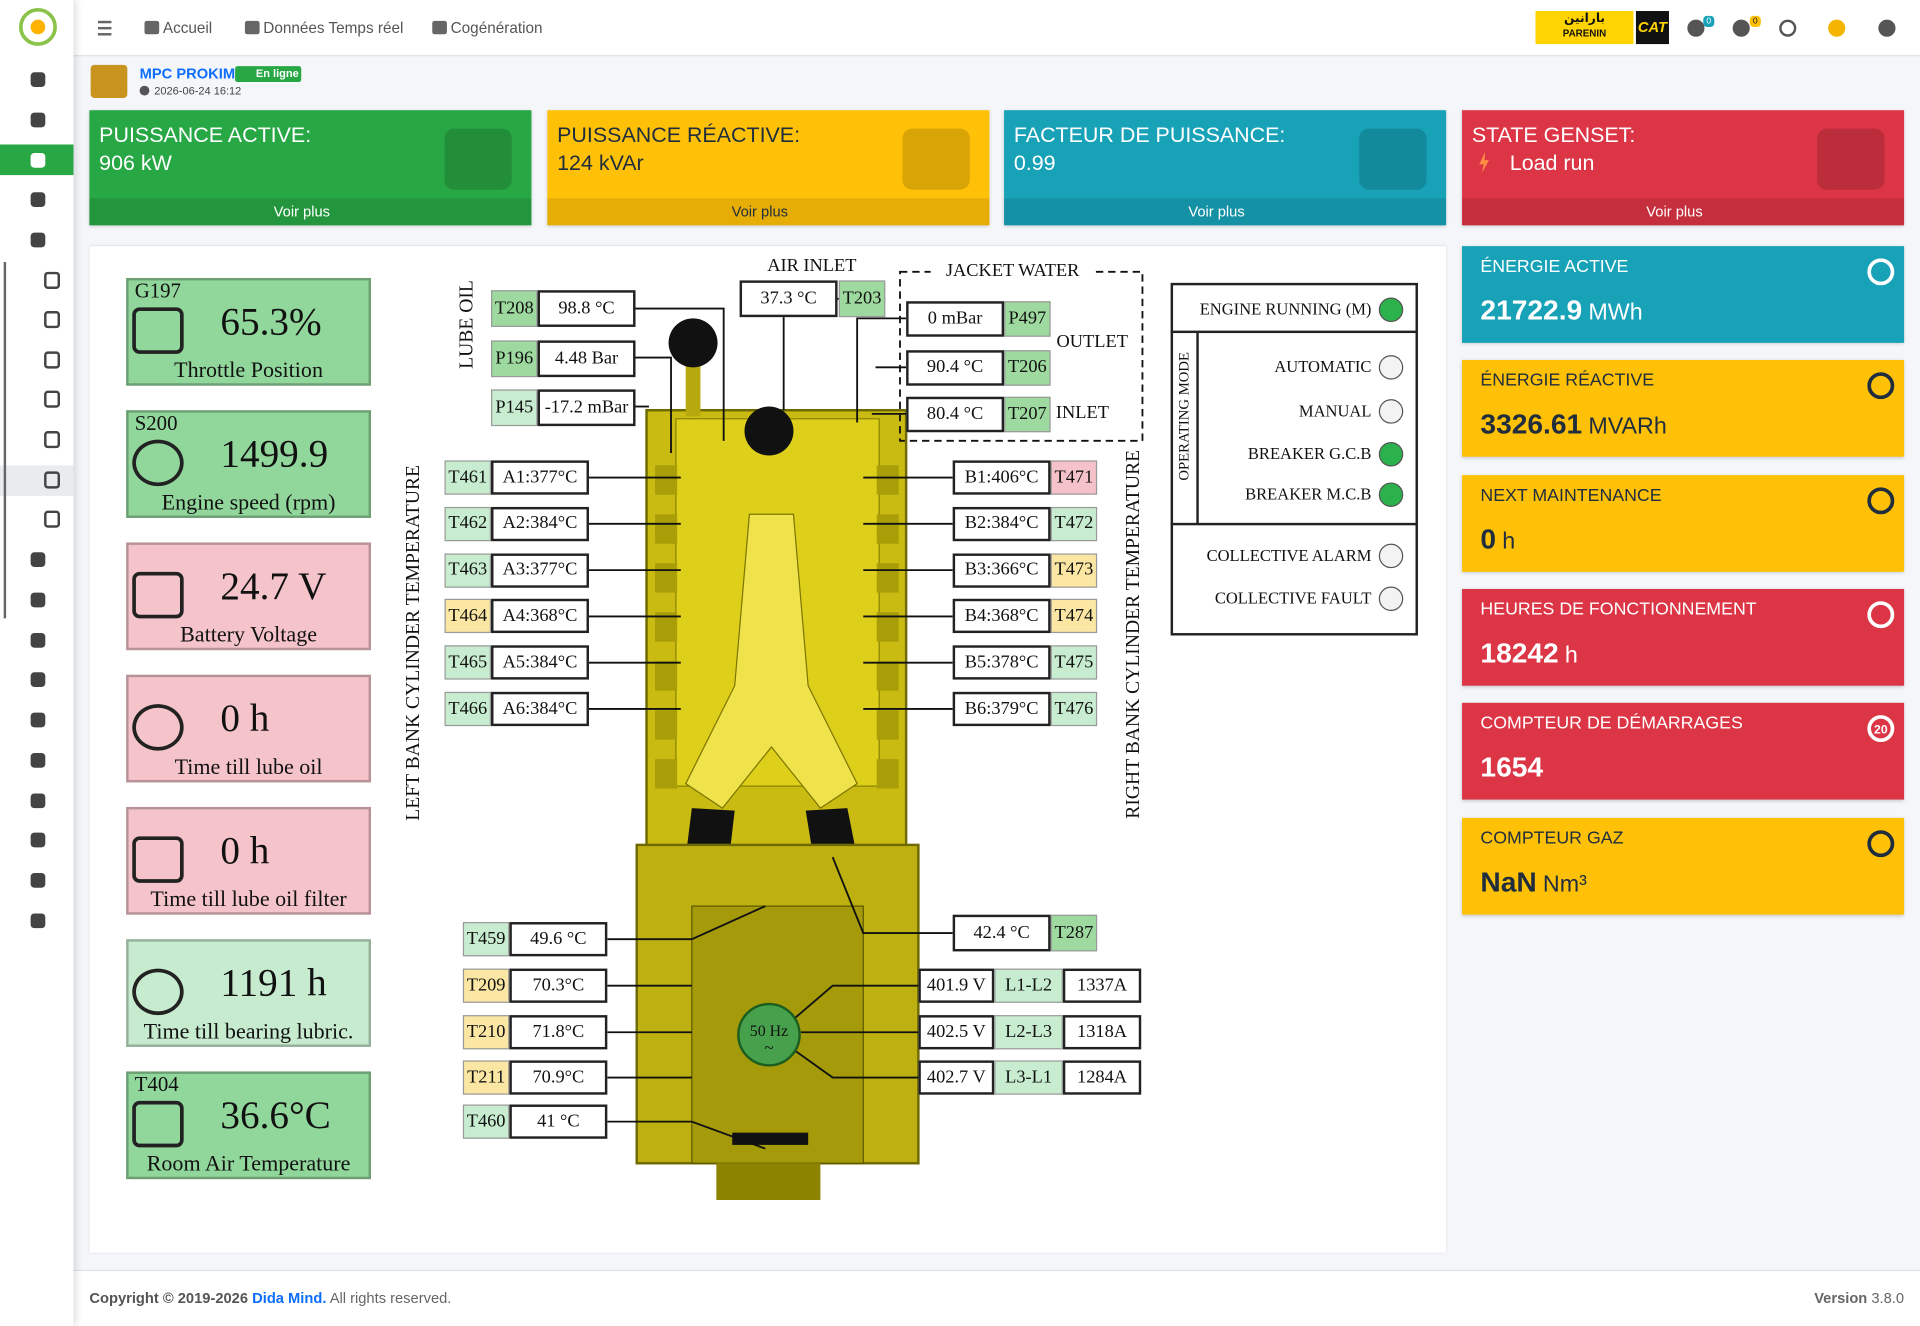  Describe the element at coordinates (275, 1114) in the screenshot. I see `gauge-value: 36.6°C` at that location.